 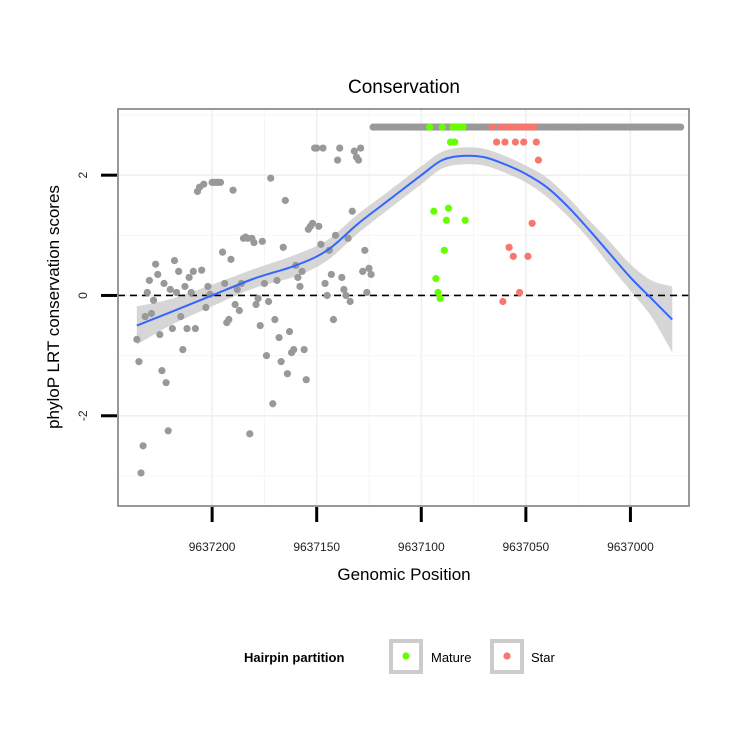 What do you see at coordinates (525, 547) in the screenshot?
I see `x-tick-label: 9637050` at bounding box center [525, 547].